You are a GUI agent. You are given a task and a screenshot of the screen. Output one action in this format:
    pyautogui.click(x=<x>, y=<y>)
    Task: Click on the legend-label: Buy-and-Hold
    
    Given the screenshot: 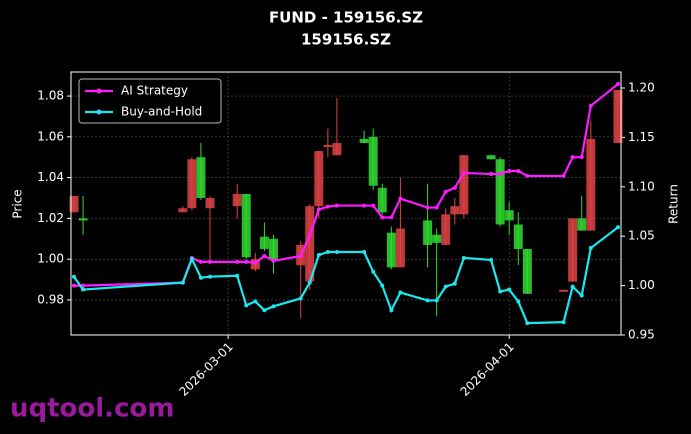 What is the action you would take?
    pyautogui.click(x=161, y=112)
    